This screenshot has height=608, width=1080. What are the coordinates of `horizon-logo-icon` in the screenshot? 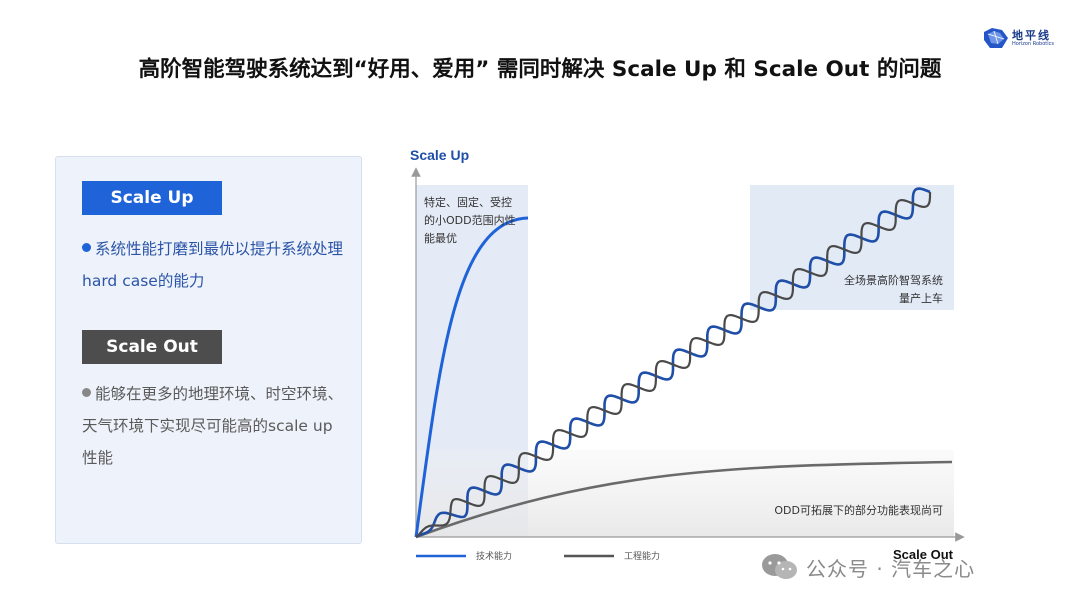 It's located at (996, 38).